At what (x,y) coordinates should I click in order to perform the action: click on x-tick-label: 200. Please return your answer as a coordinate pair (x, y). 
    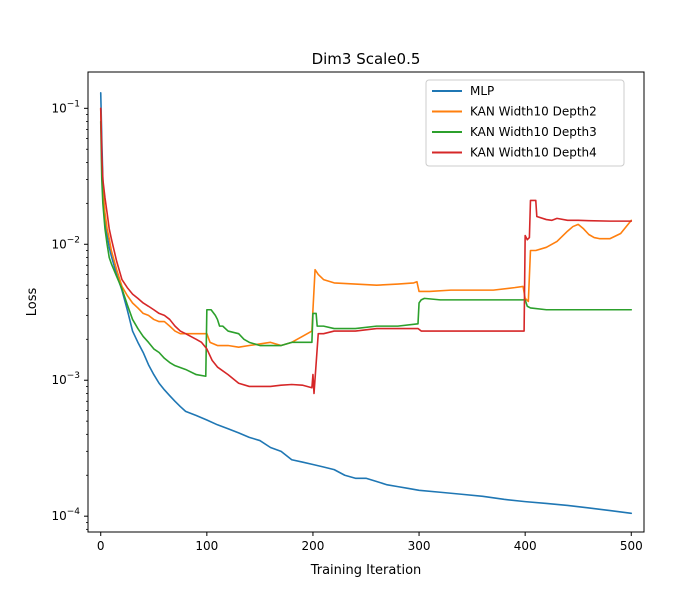
    Looking at the image, I should click on (312, 546).